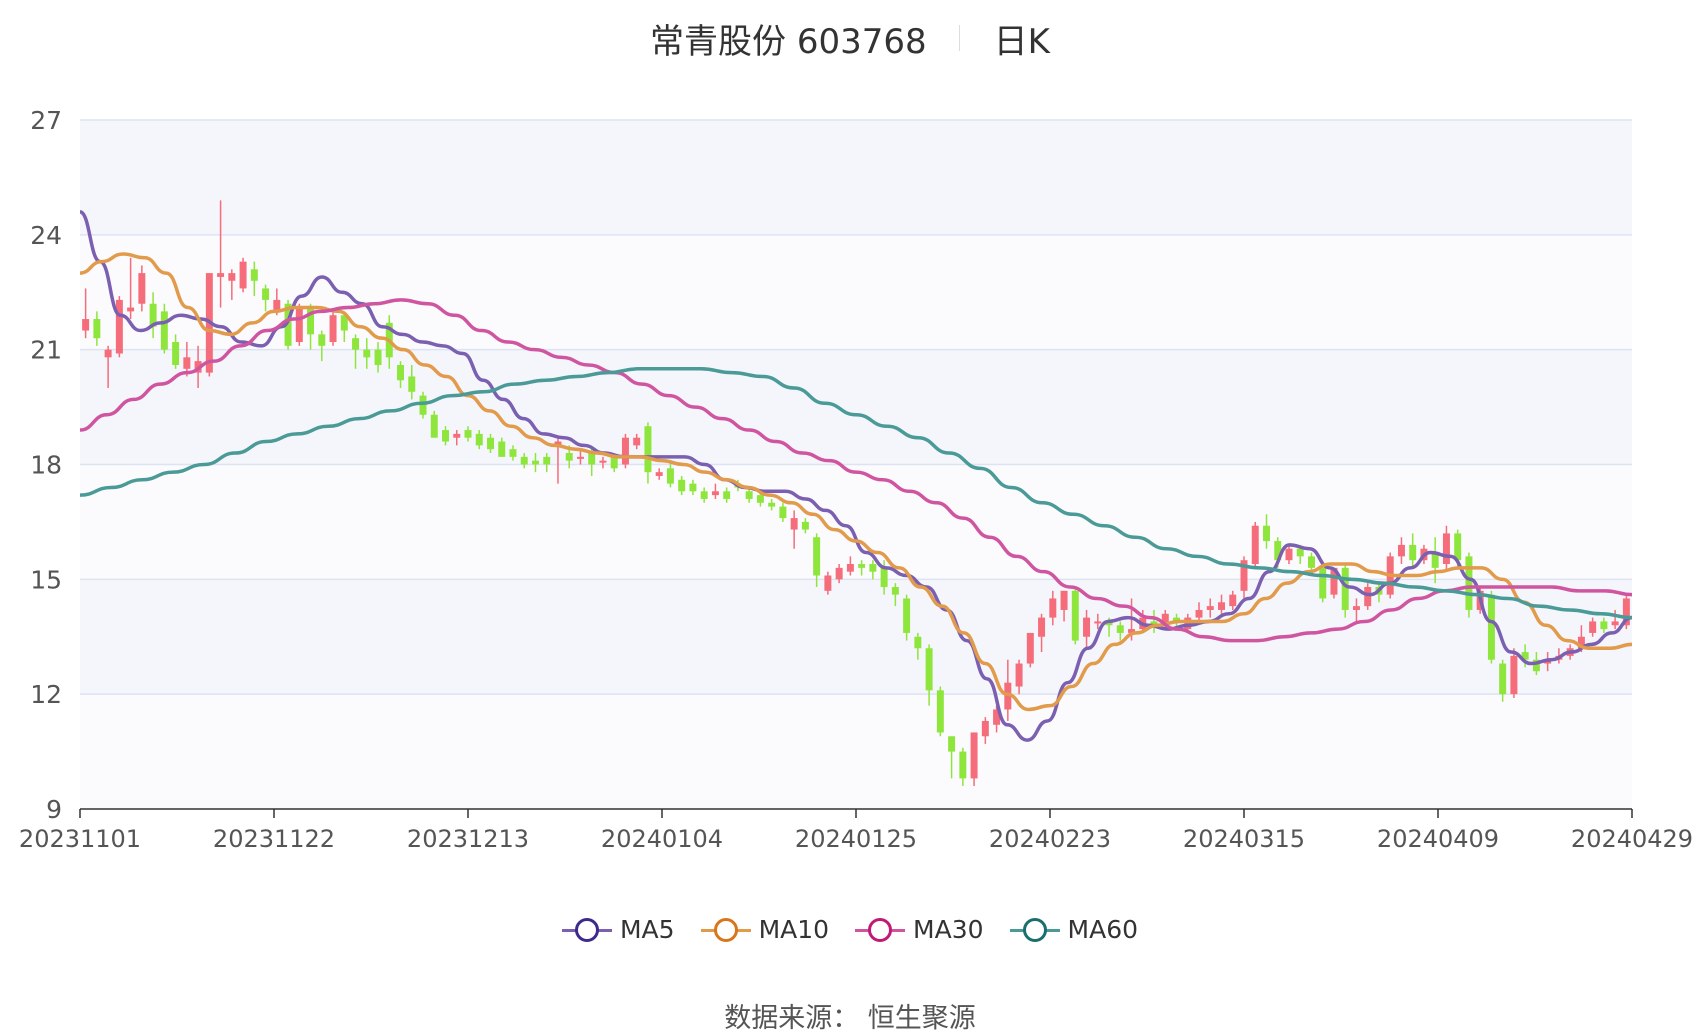 Image resolution: width=1700 pixels, height=1035 pixels. What do you see at coordinates (959, 38) in the screenshot?
I see `title-divider` at bounding box center [959, 38].